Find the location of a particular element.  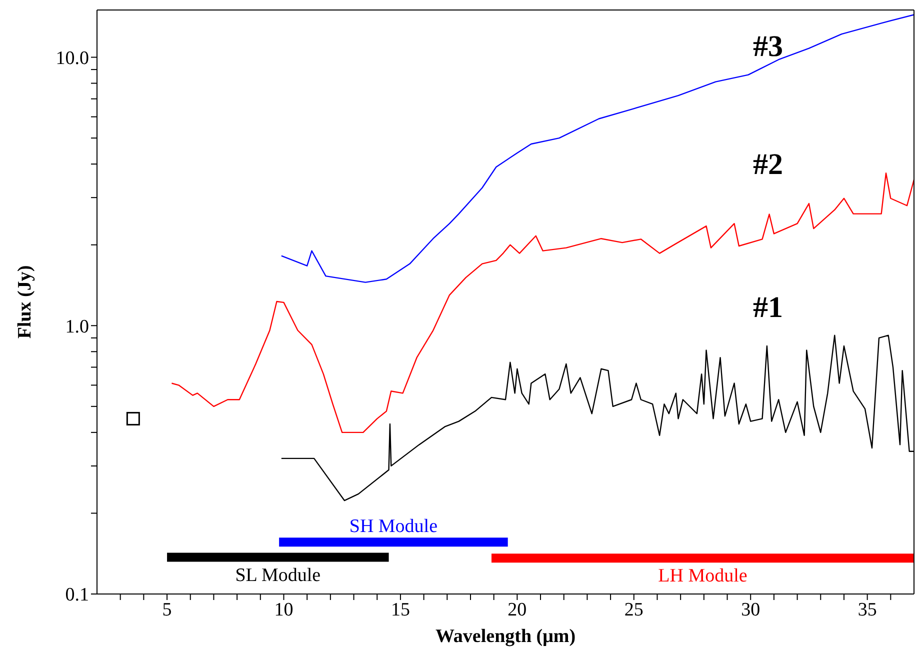

y-tick-label: 0.1 is located at coordinates (77, 595).